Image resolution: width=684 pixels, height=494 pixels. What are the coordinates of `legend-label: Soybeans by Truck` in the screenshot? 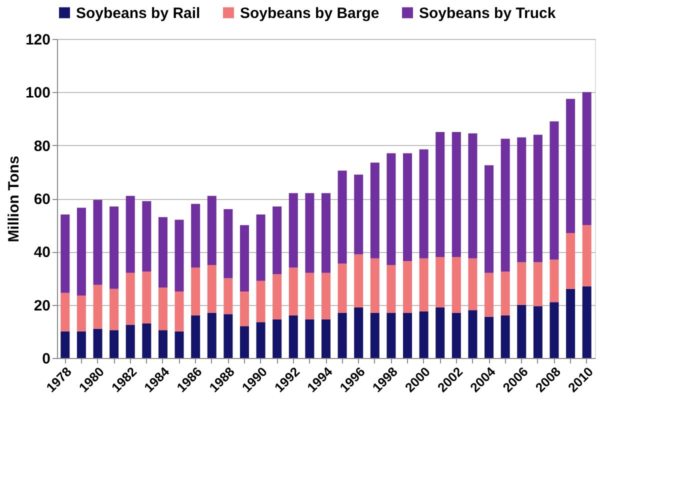 It's located at (487, 13).